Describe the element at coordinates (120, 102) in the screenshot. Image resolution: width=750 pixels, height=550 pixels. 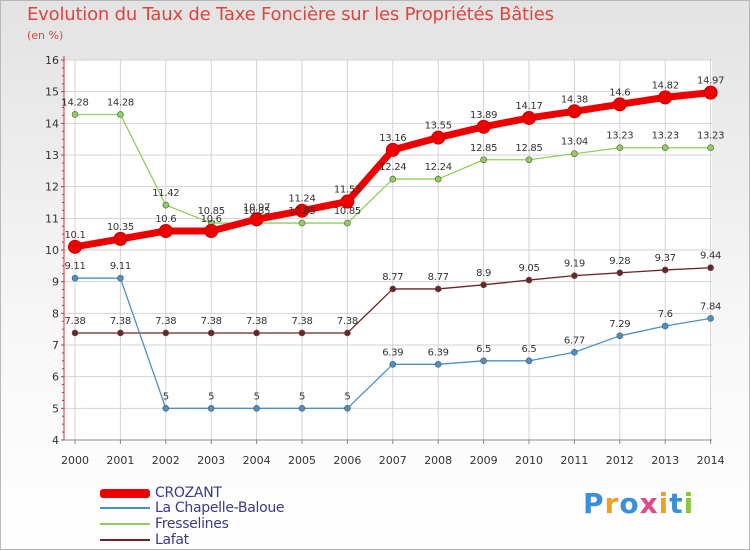
I see `data-label: 14.28` at that location.